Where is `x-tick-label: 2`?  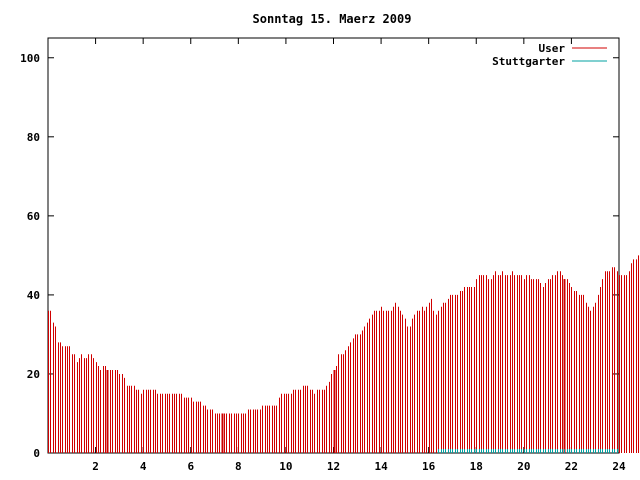
x-tick-label: 2 is located at coordinates (95, 466).